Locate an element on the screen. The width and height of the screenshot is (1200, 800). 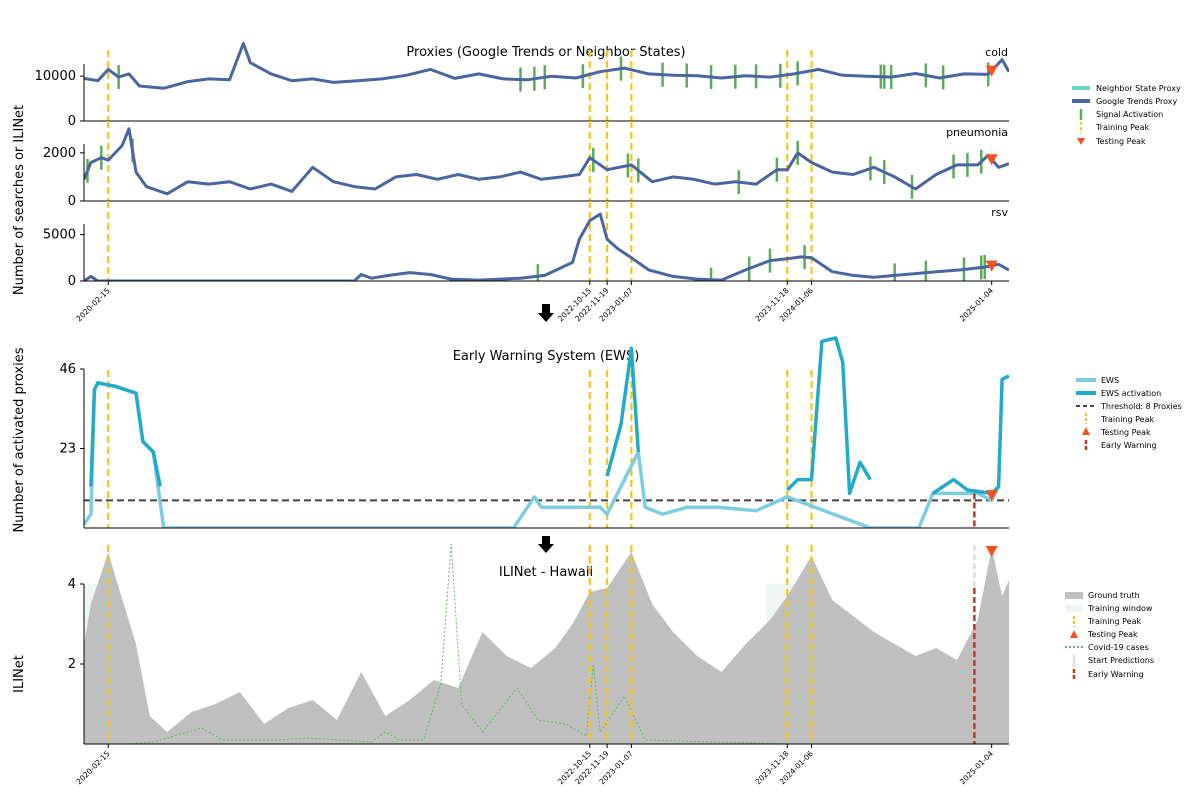
y-tick-label: 5000 is located at coordinates (59, 235).